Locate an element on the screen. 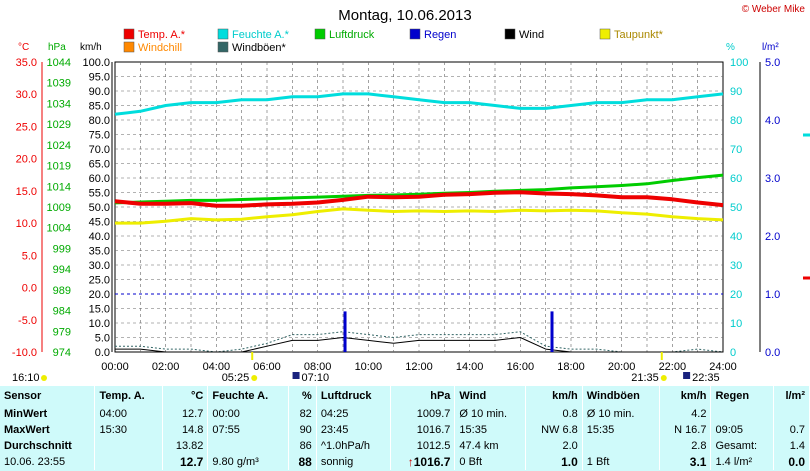  wind-tick: 10.0 is located at coordinates (99, 324).